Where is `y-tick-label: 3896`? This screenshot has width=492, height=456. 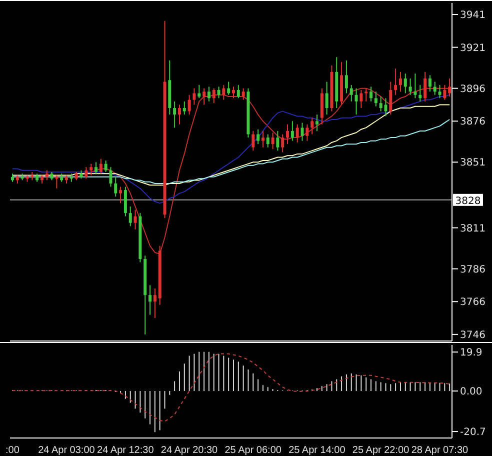
y-tick-label: 3896 is located at coordinates (473, 89).